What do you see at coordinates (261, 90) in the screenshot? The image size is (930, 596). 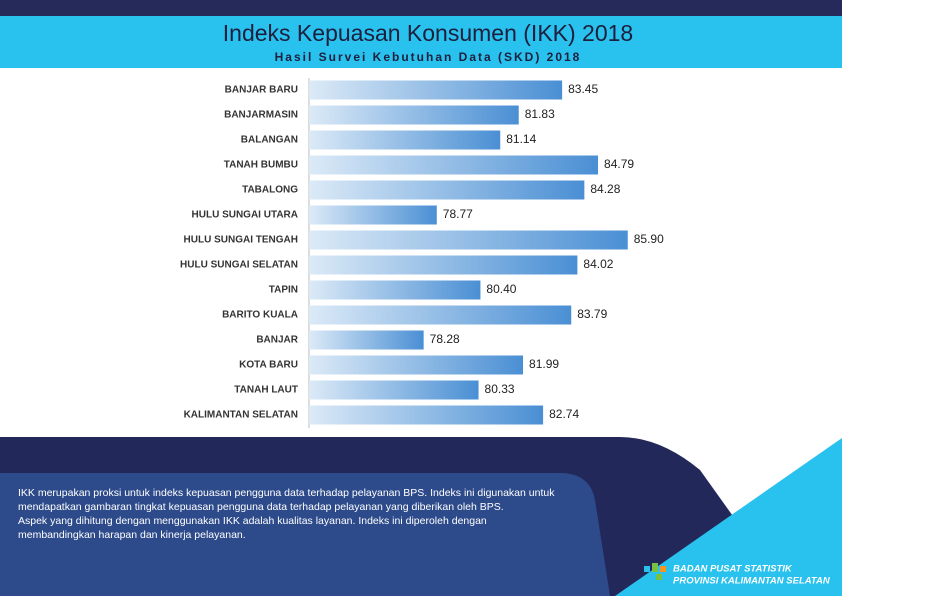 I see `category-label: BANJAR BARU` at bounding box center [261, 90].